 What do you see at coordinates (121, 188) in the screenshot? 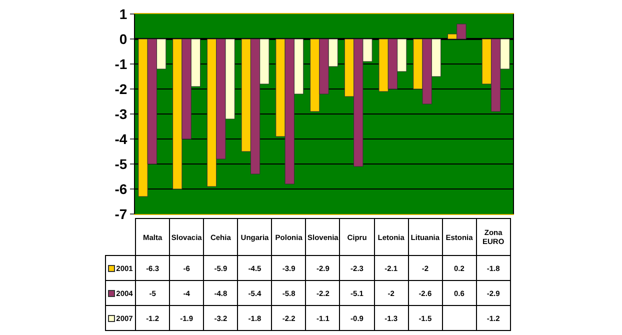
I see `y-tick-label: -6` at bounding box center [121, 188].